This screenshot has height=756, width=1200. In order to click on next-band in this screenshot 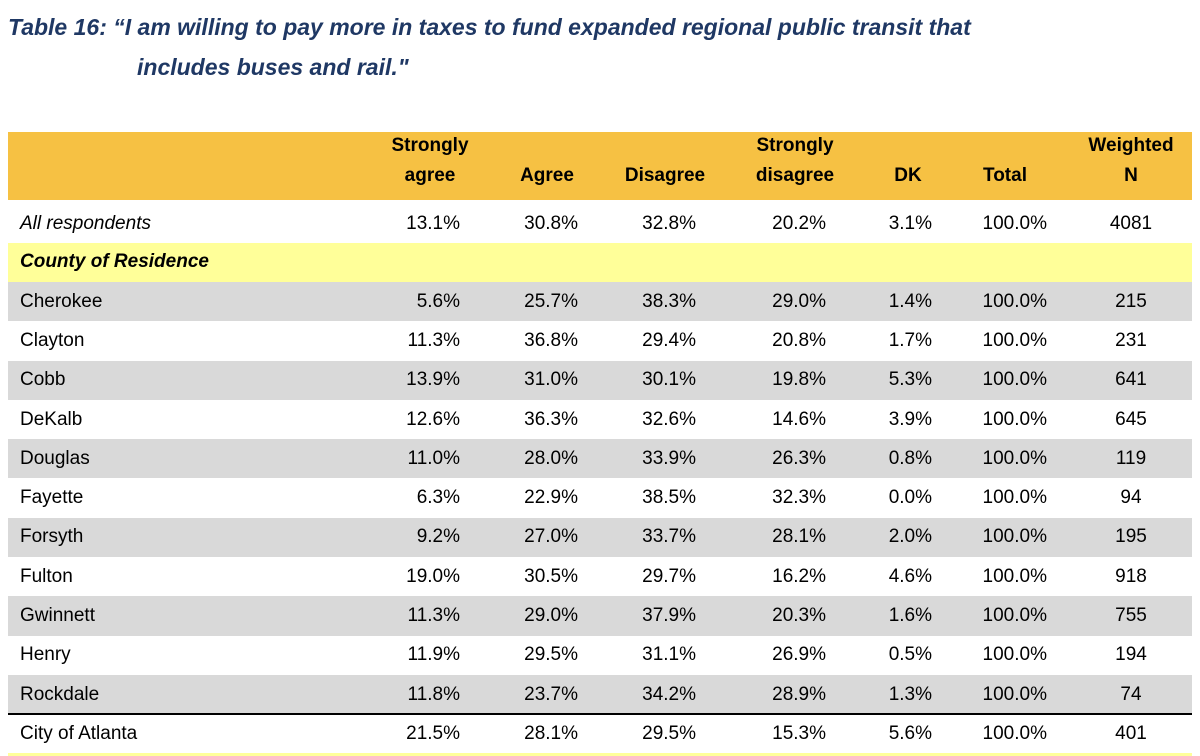, I will do `click(600, 754)`.